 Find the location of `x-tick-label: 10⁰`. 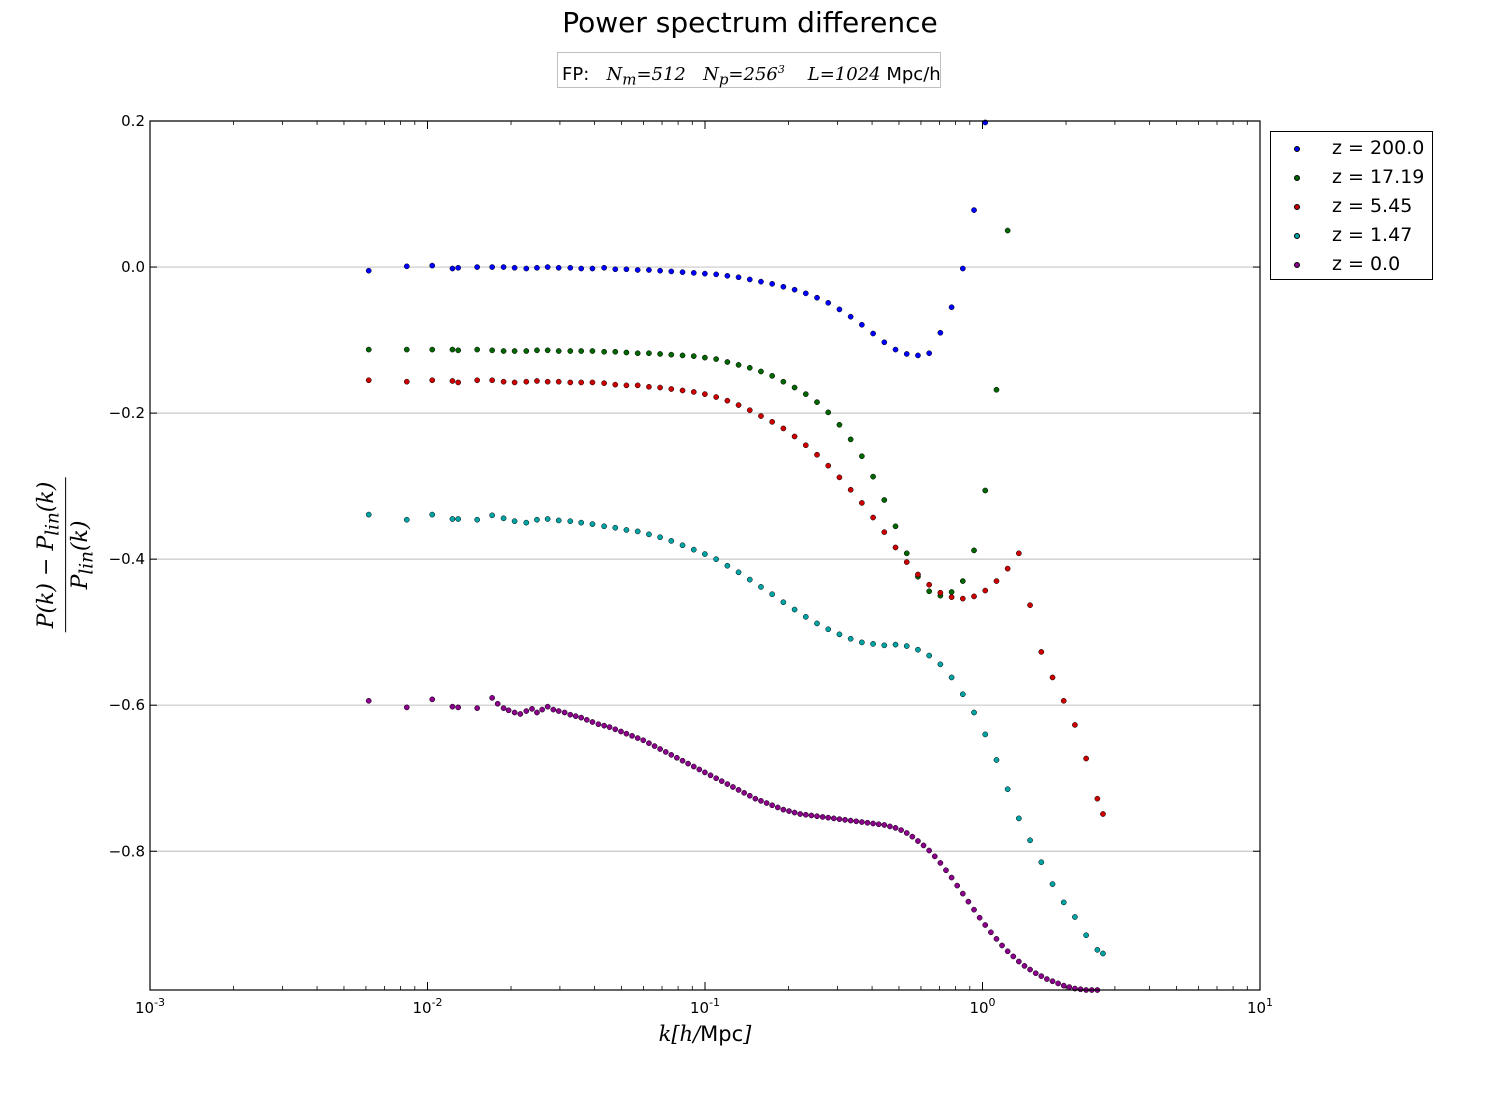

x-tick-label: 10⁰ is located at coordinates (982, 1006).